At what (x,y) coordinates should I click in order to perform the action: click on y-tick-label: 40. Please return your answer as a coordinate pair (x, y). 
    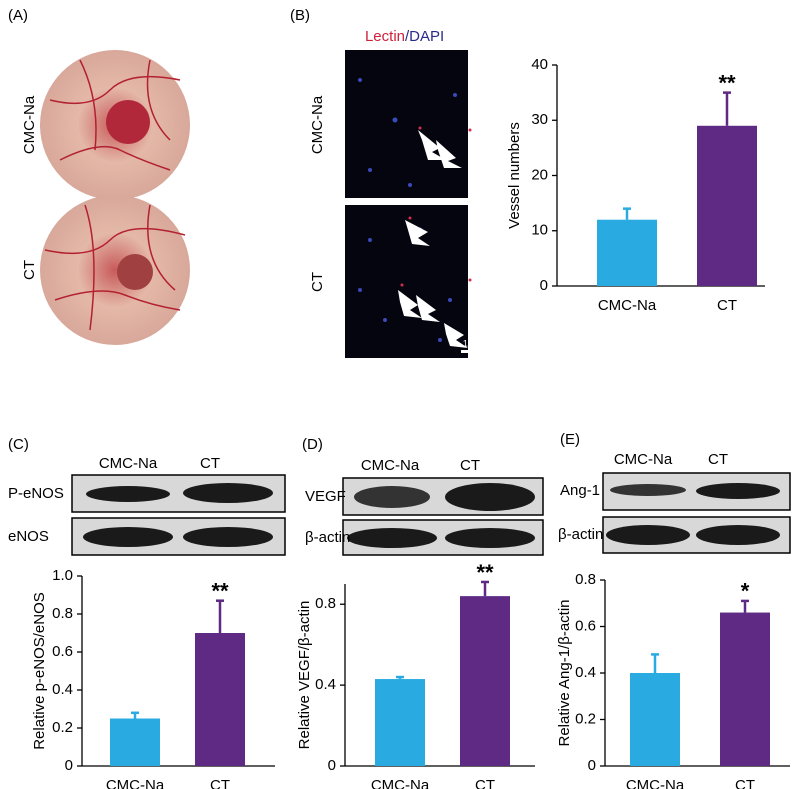
    Looking at the image, I should click on (539, 64).